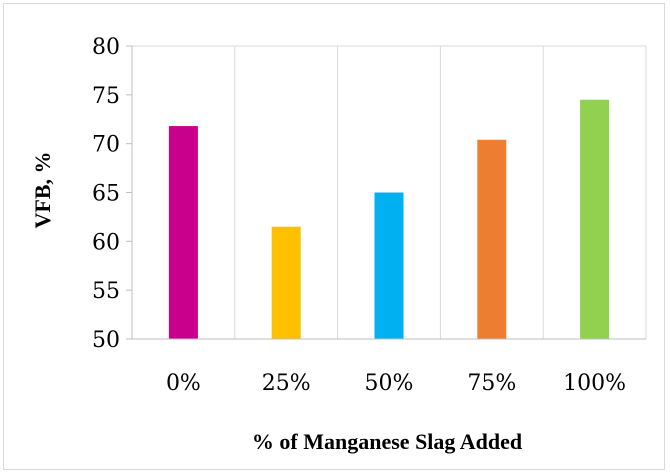 This screenshot has width=670, height=475. I want to click on y-tick-labels: 50 55 60 65 70 75 80, so click(106, 194).